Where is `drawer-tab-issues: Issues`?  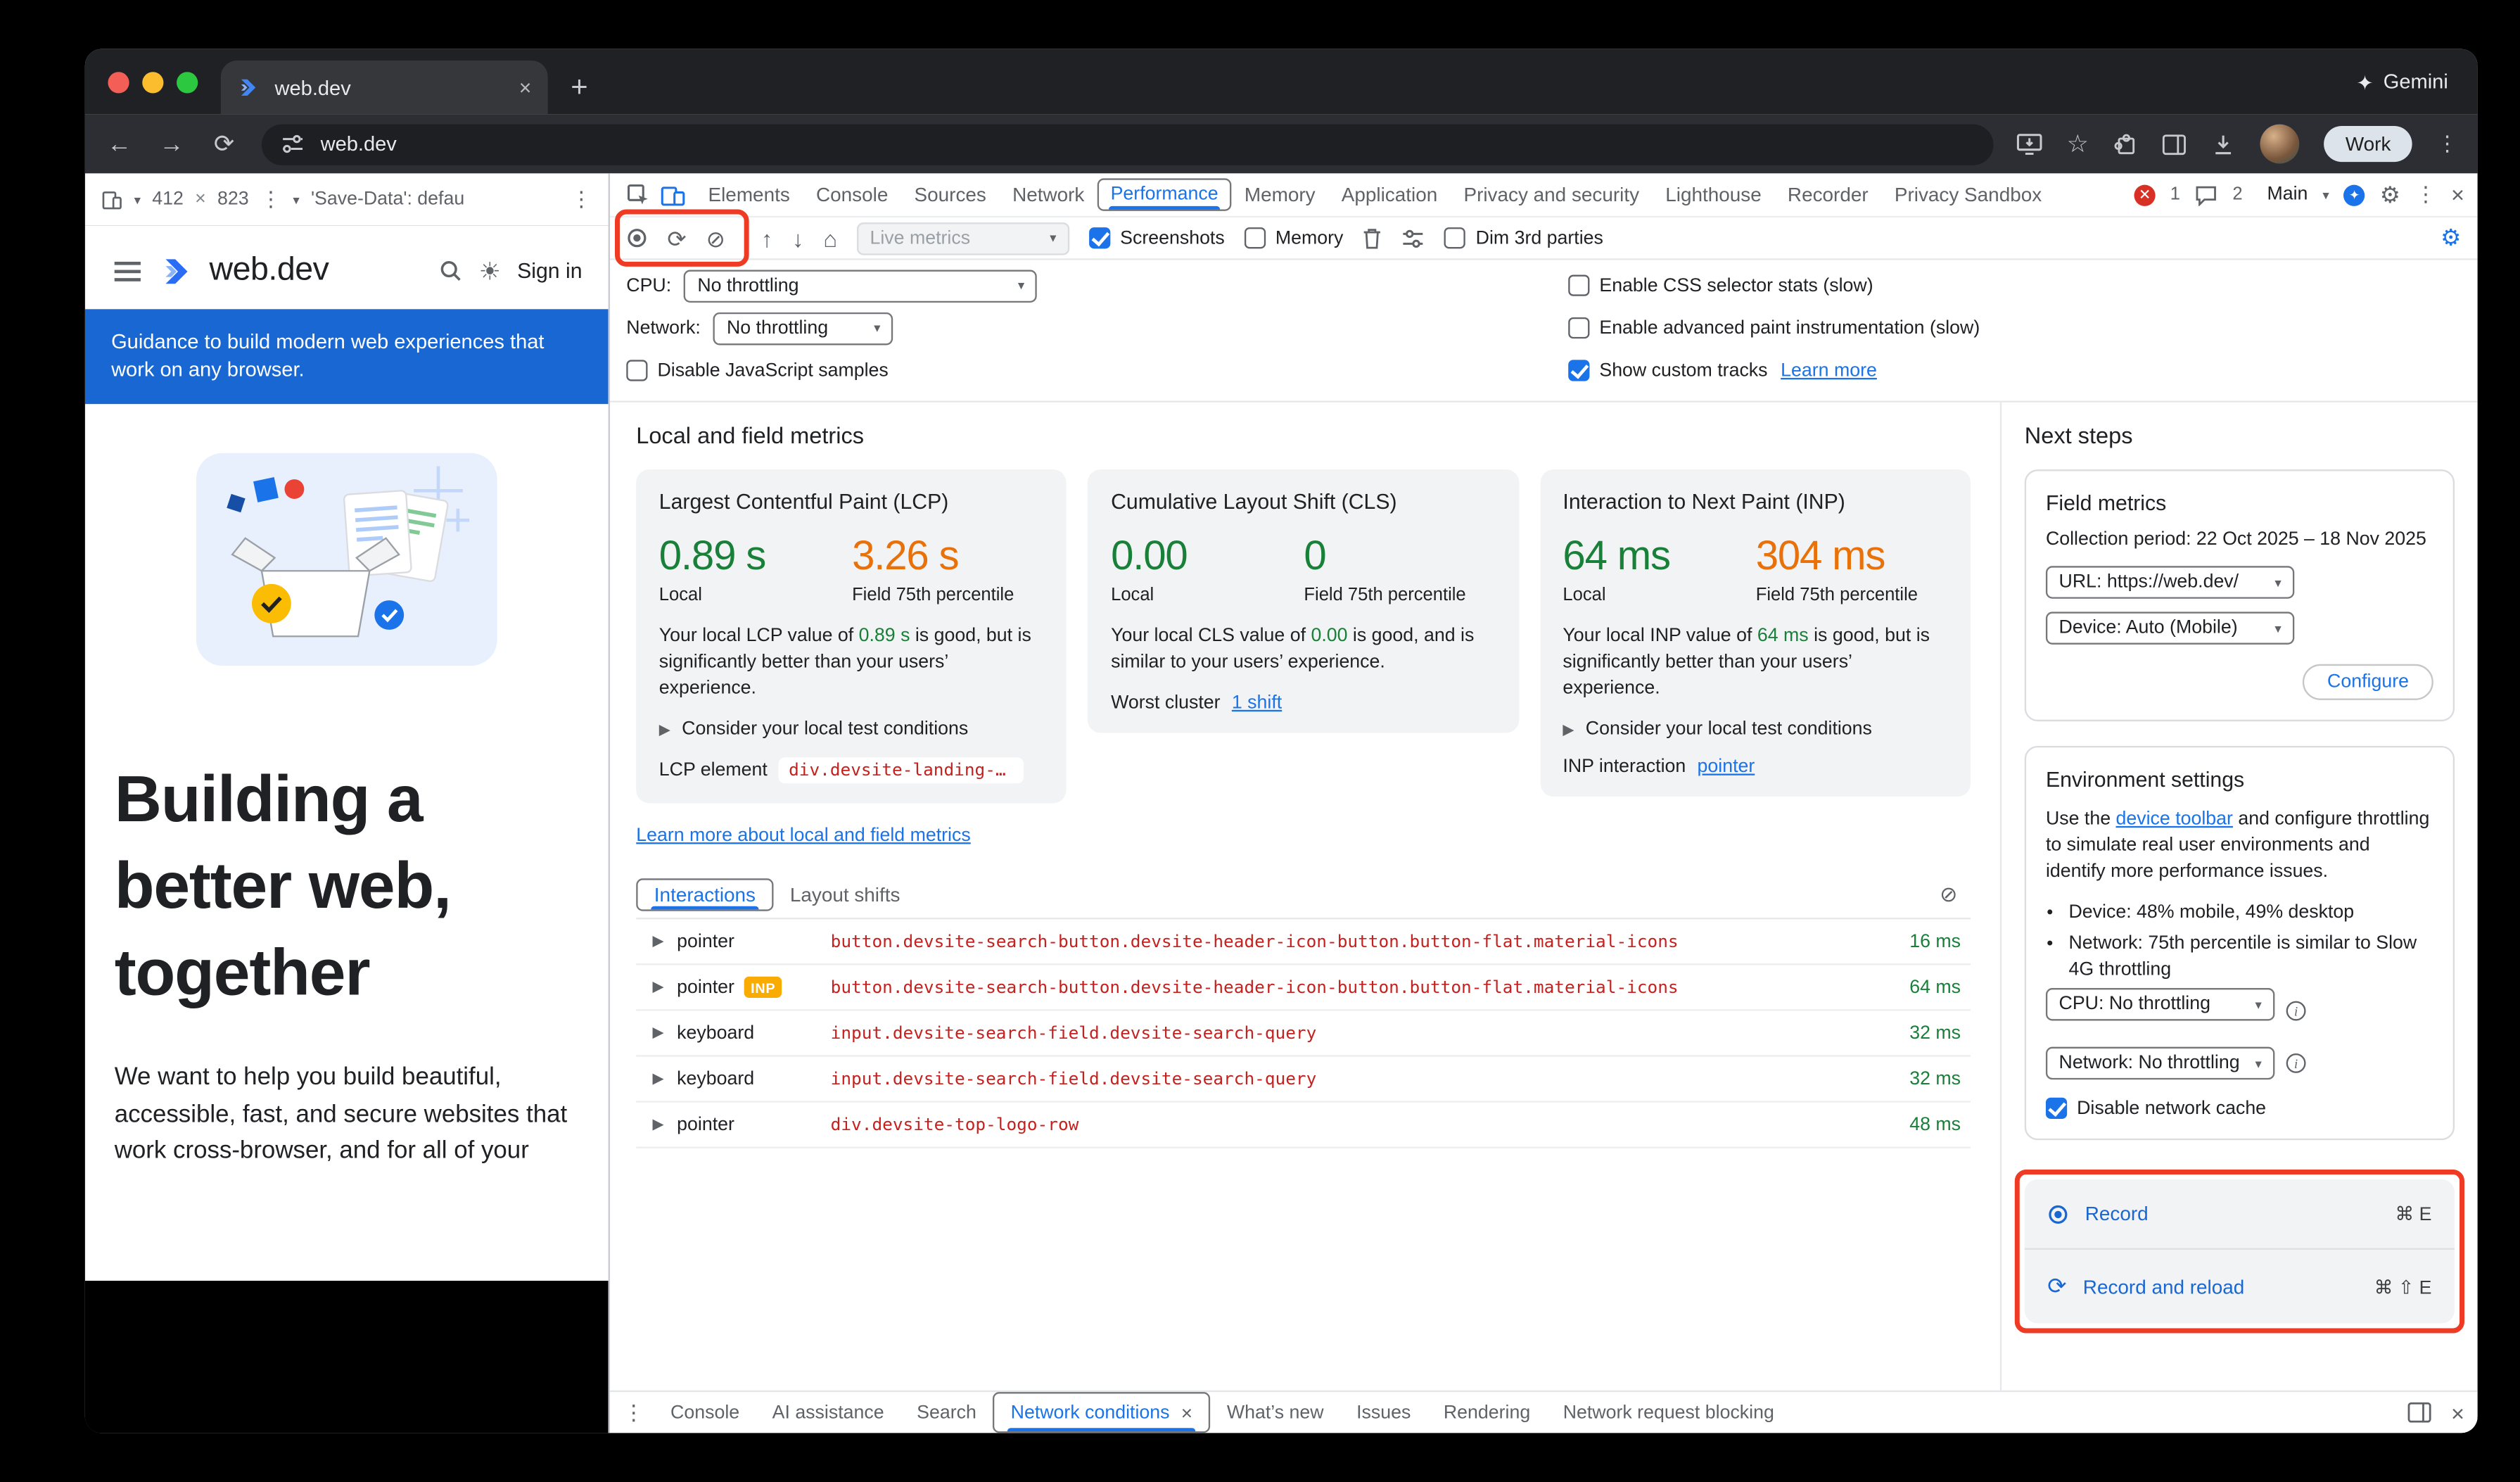 drawer-tab-issues: Issues is located at coordinates (1383, 1412).